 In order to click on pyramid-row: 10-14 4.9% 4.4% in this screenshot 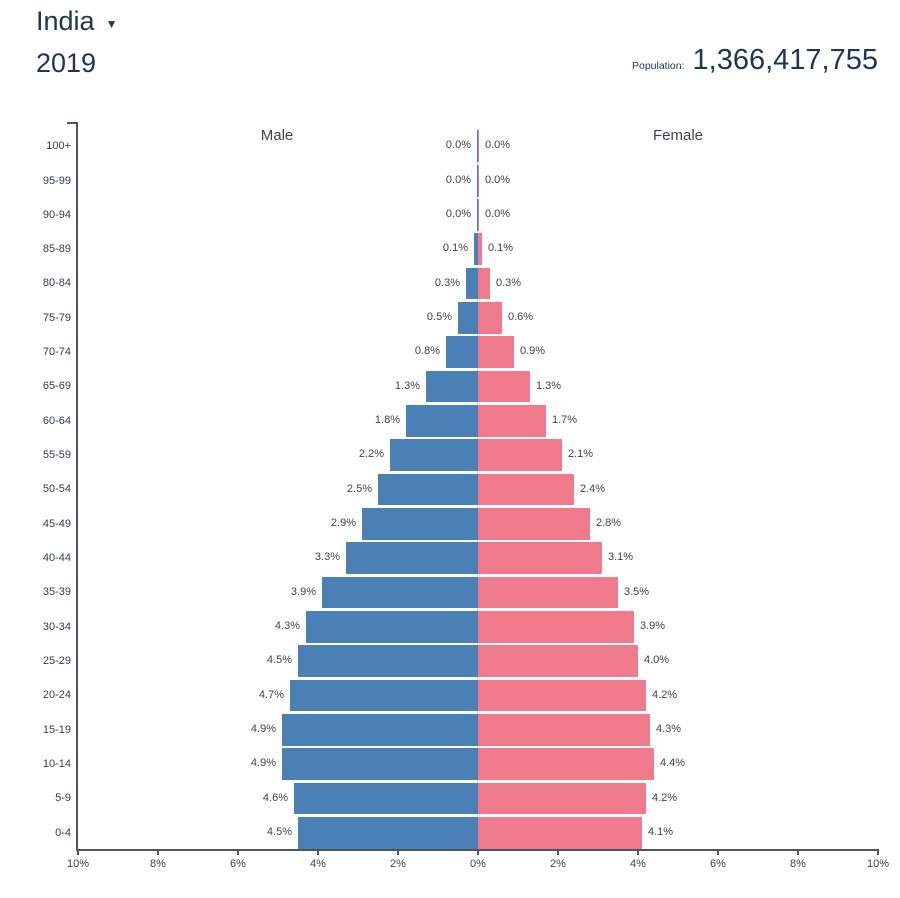, I will do `click(450, 764)`.